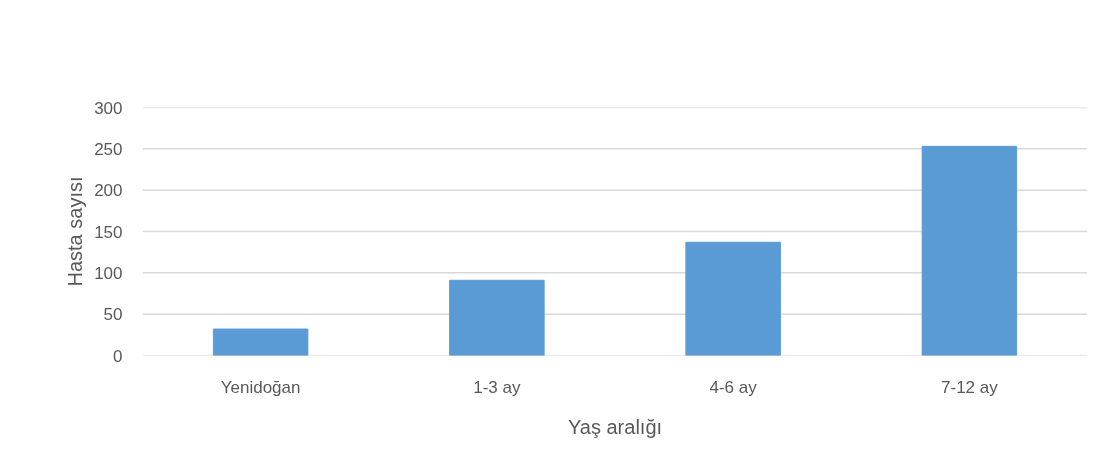 The width and height of the screenshot is (1113, 468). Describe the element at coordinates (108, 232) in the screenshot. I see `y-tick-label: 150` at that location.